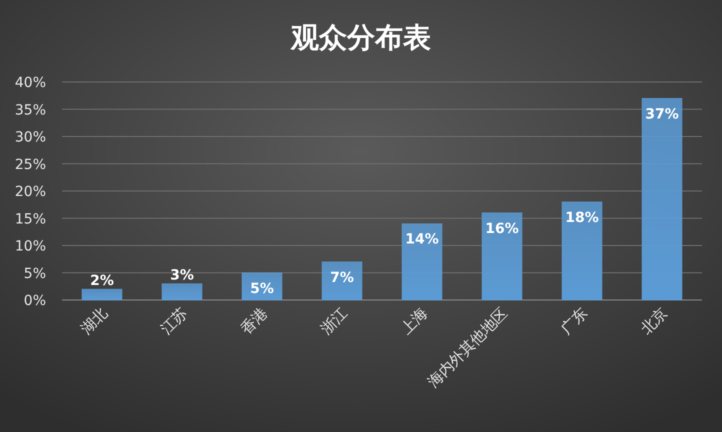 This screenshot has width=722, height=432. I want to click on y-tick-label: 30%, so click(30, 138).